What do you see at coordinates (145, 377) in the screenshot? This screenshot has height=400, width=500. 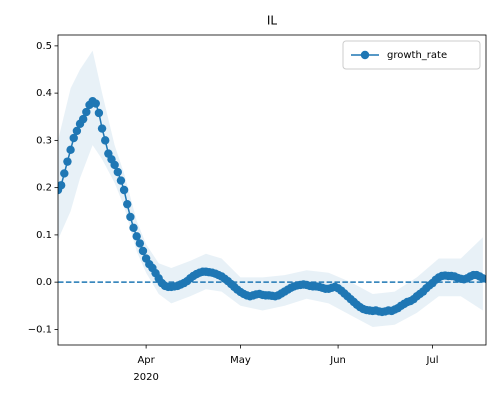 I see `x-tick-sublabel: 2020` at bounding box center [145, 377].